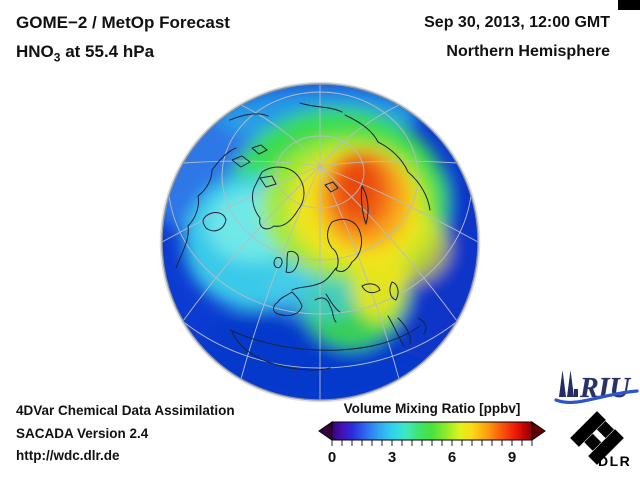  Describe the element at coordinates (517, 22) in the screenshot. I see `datetime-label: Sep 30, 2013, 12:00 GMT` at that location.